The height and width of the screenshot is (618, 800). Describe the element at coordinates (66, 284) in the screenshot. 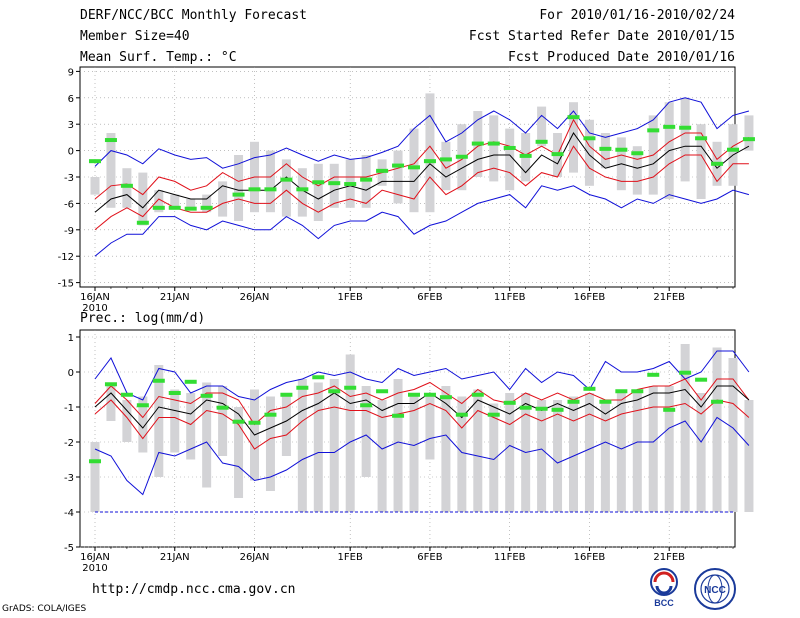

I see `y-tick-label: -15` at that location.